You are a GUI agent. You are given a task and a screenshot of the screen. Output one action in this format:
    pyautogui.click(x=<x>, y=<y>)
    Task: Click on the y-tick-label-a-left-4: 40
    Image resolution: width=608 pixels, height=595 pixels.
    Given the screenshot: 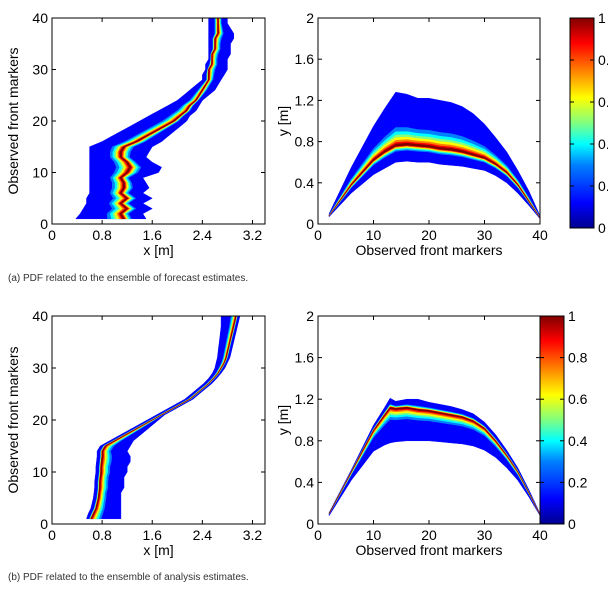 What is the action you would take?
    pyautogui.click(x=40, y=18)
    